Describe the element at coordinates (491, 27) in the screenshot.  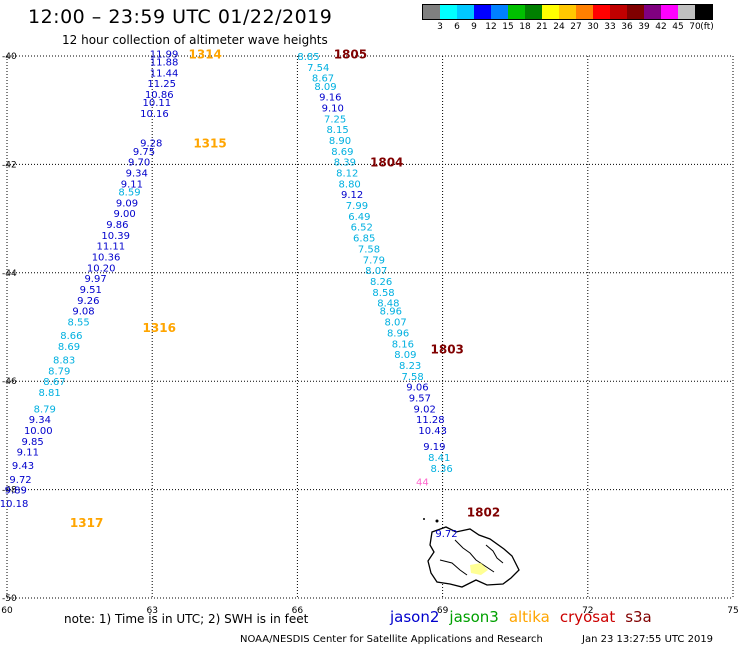
I see `colorbar-label: 12` at that location.